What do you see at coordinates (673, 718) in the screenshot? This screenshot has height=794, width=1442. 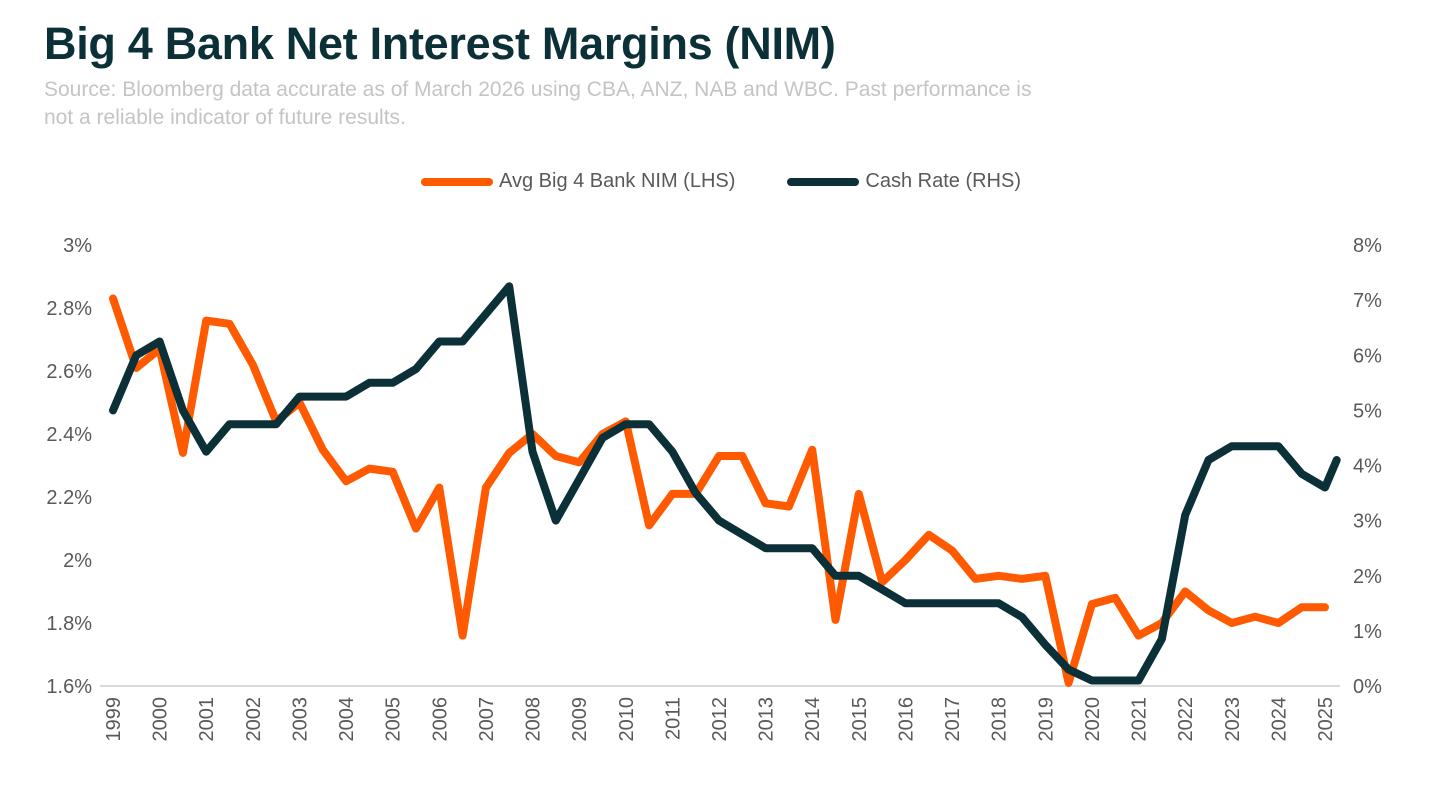 I see `x-tick-label: 2011` at bounding box center [673, 718].